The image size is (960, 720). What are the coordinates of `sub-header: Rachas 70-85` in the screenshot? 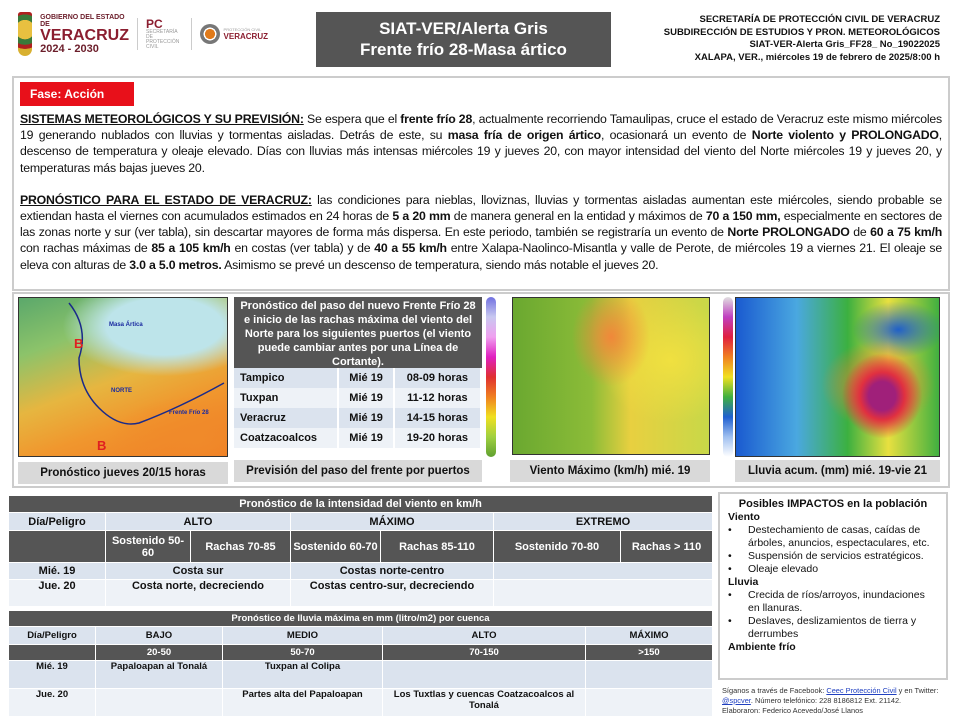 It's located at (240, 546).